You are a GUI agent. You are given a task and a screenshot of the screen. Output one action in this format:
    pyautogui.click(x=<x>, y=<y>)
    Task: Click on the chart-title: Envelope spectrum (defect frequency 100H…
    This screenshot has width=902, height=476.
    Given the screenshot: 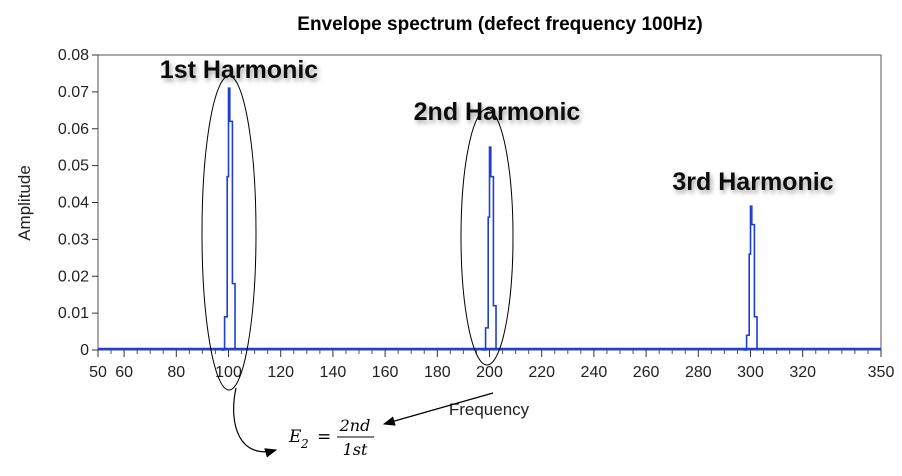 What is the action you would take?
    pyautogui.click(x=499, y=24)
    